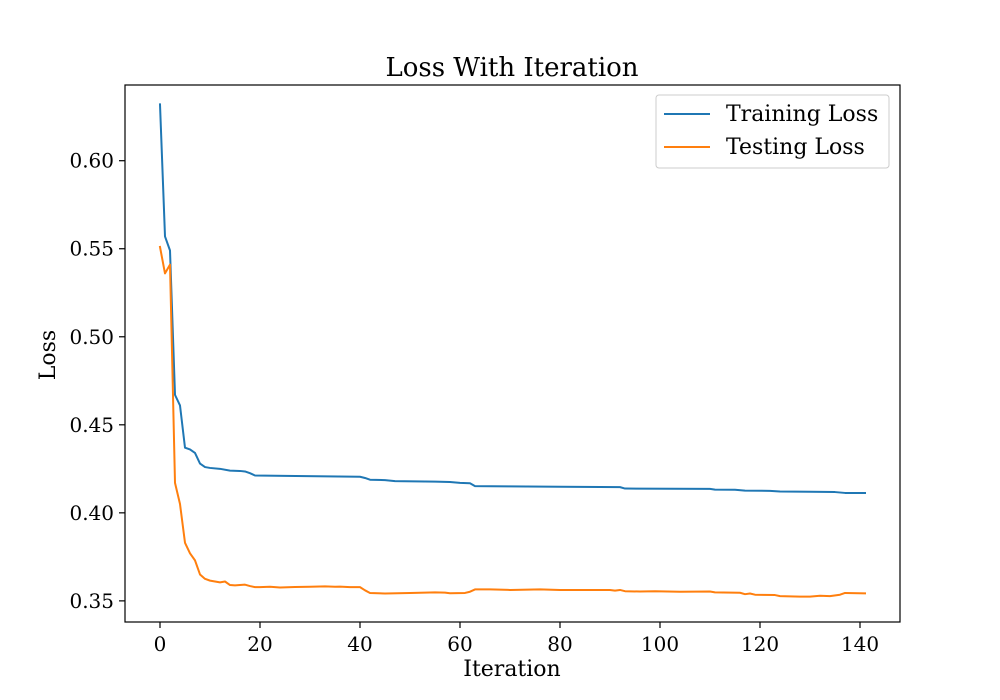  I want to click on legend: Training Loss Testing Loss, so click(772, 131).